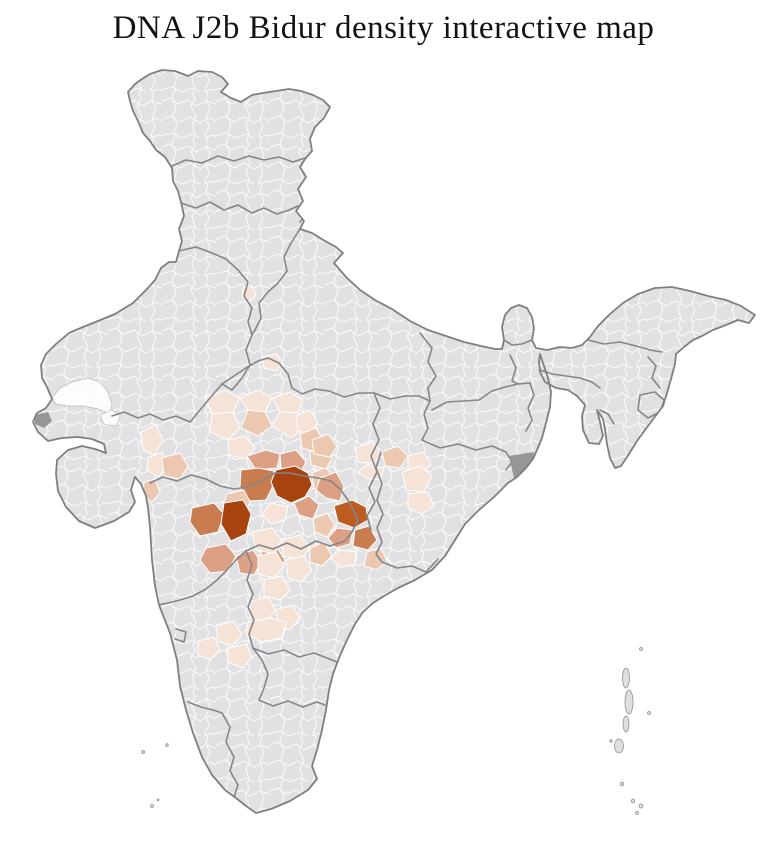 This screenshot has height=868, width=767. I want to click on district-b2, so click(236, 520).